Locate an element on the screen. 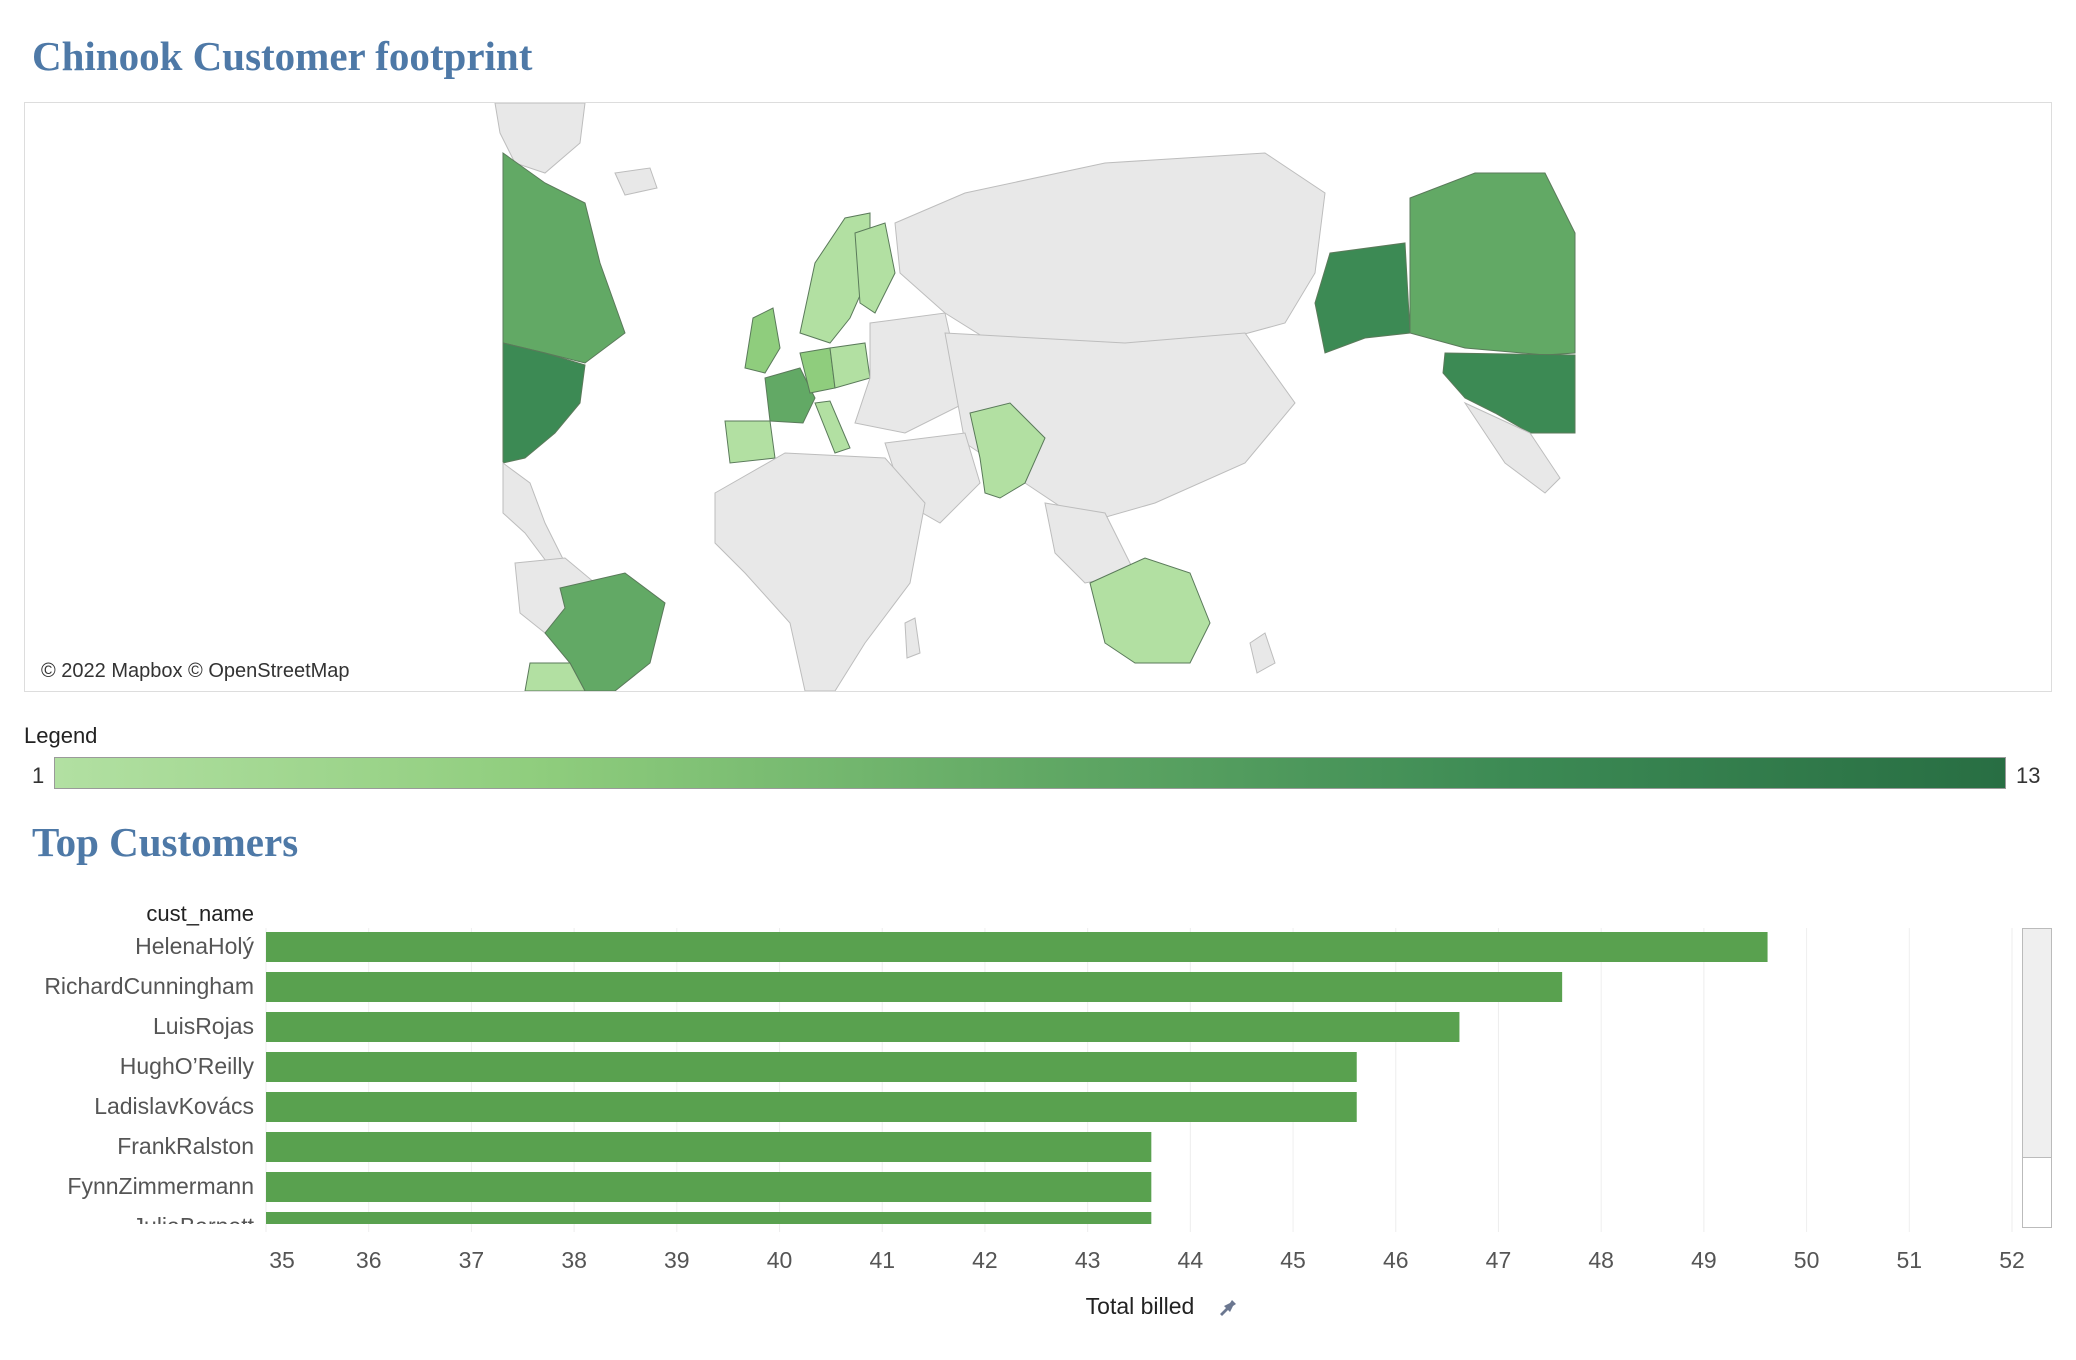  x-axis-title: Total billed is located at coordinates (1140, 1306).